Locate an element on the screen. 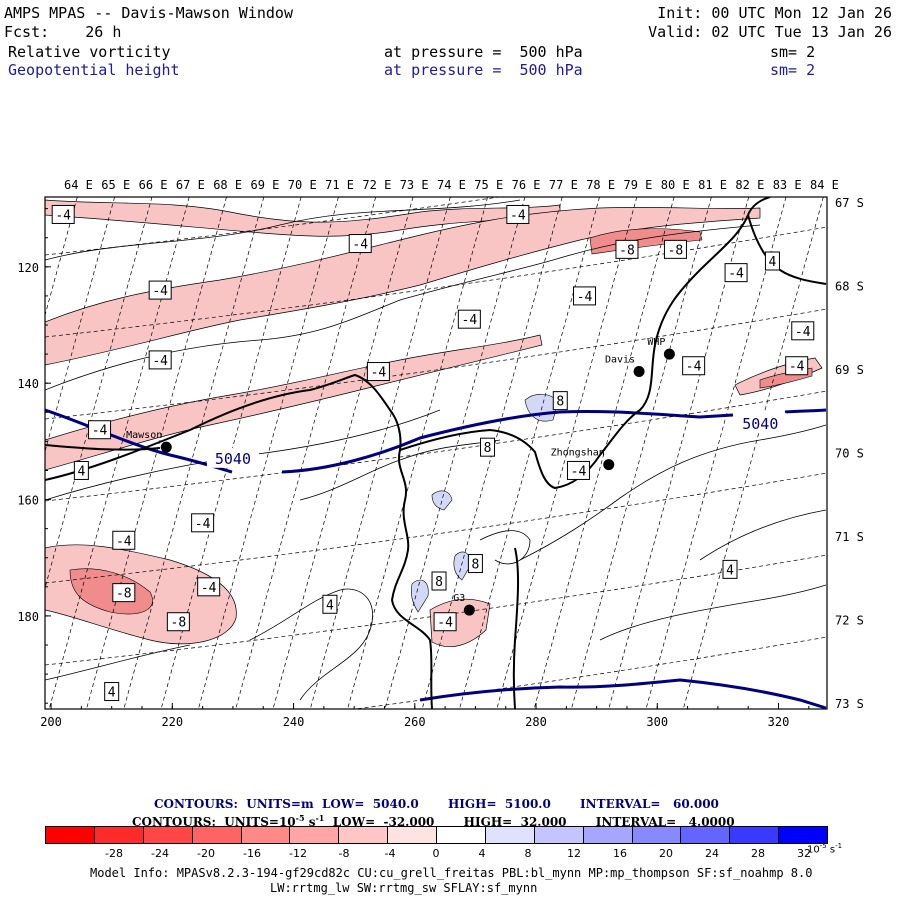 The height and width of the screenshot is (900, 900). colorbar-label: 24 is located at coordinates (712, 853).